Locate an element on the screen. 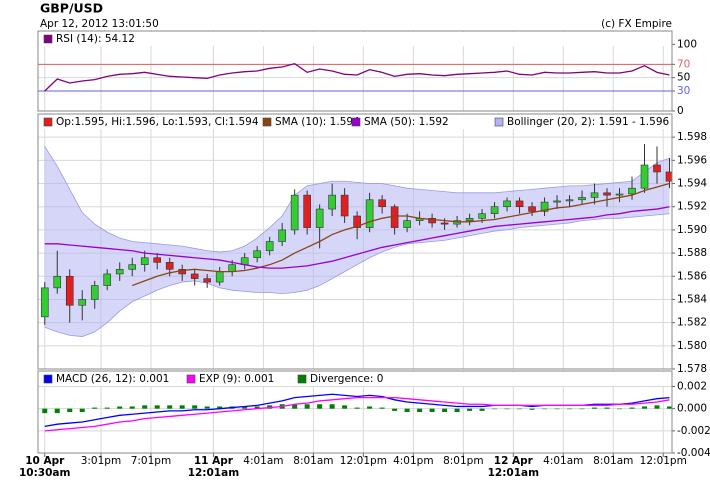 Image resolution: width=710 pixels, height=487 pixels. y-tick-label: 0.000 is located at coordinates (692, 409).